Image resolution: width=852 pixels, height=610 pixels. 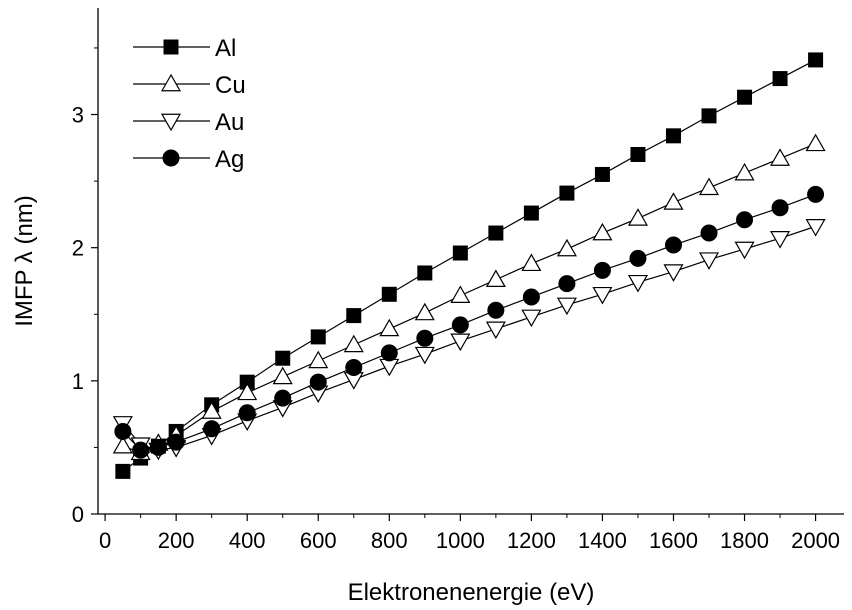 I want to click on legend-label-cu: Cu, so click(x=230, y=85).